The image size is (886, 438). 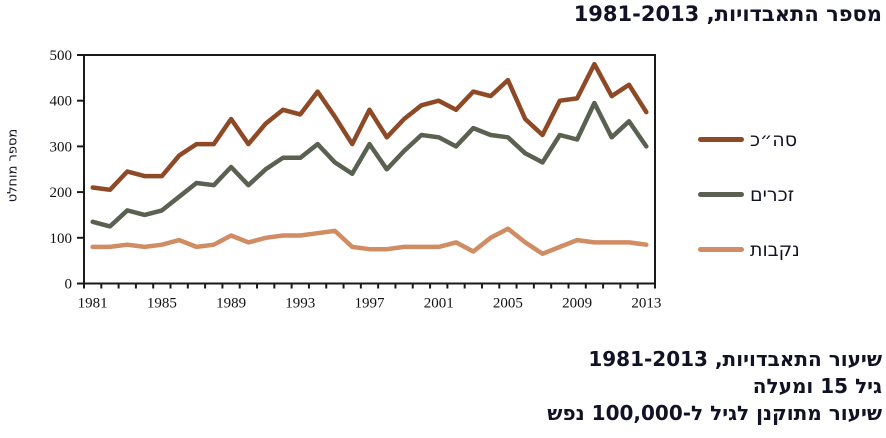 I want to click on legend-item: זכרים, so click(x=788, y=194).